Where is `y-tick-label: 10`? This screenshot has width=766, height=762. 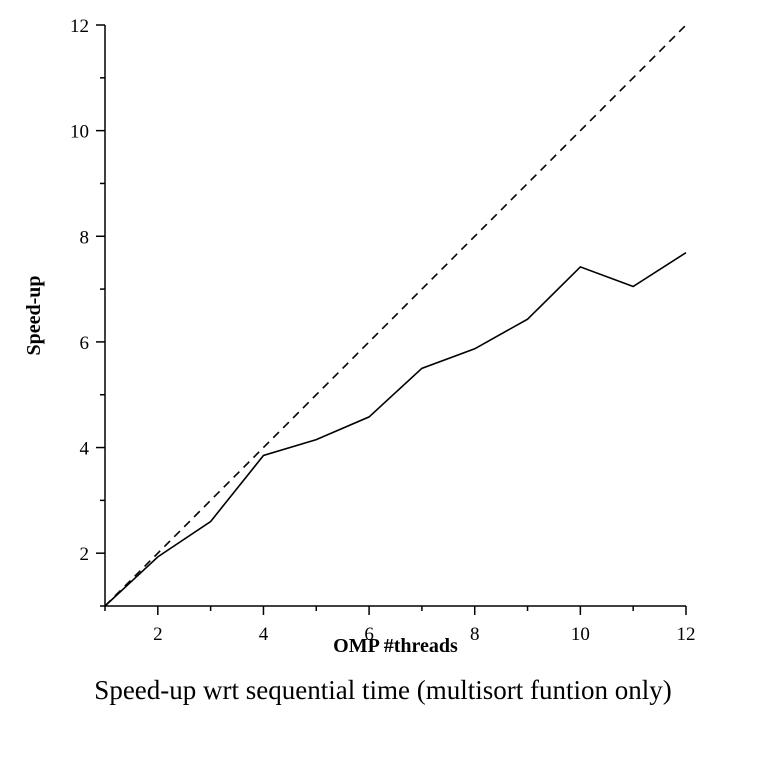 y-tick-label: 10 is located at coordinates (79, 132).